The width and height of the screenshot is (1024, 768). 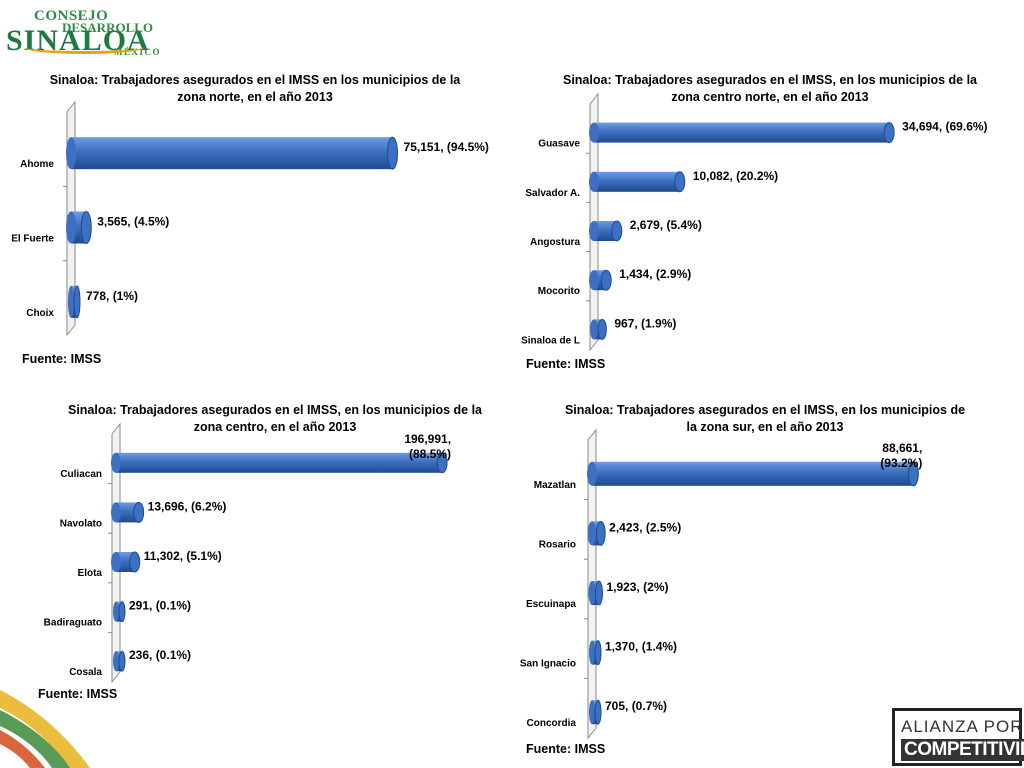 I want to click on chart-data-label: 1,434, (2.9%), so click(x=655, y=274).